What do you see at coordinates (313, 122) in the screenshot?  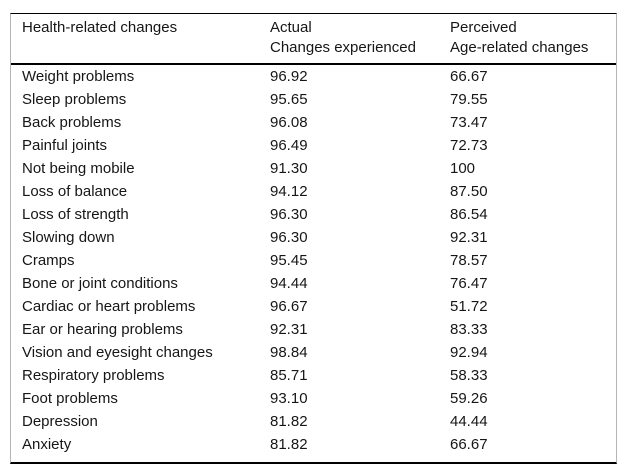 I see `table-row: Back problems 96.08 73.47` at bounding box center [313, 122].